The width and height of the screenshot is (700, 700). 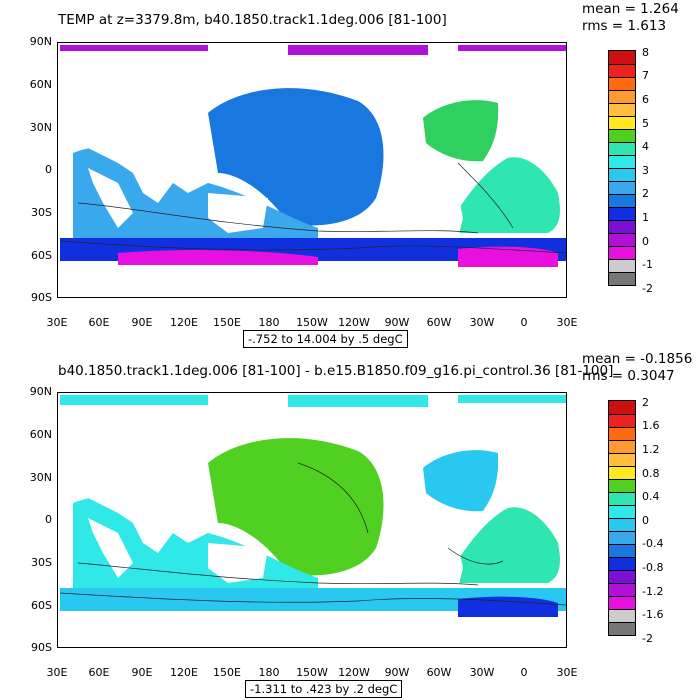 What do you see at coordinates (653, 614) in the screenshot?
I see `colorbar-tick-label: -1.6` at bounding box center [653, 614].